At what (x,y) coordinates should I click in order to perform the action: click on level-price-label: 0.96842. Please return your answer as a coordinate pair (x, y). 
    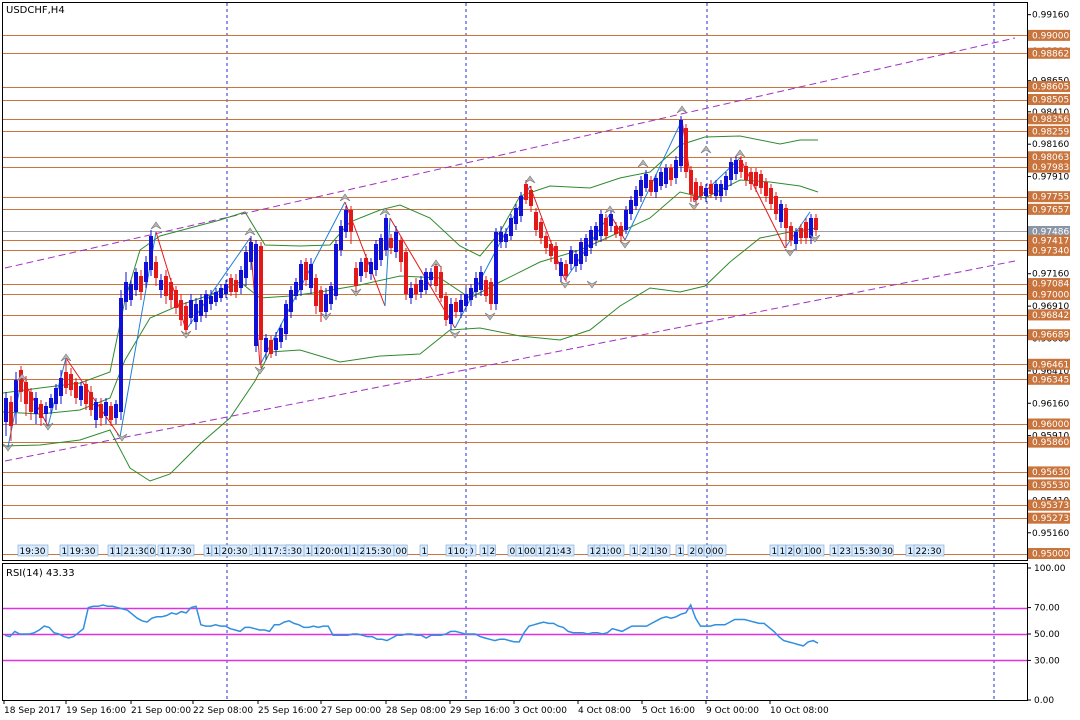
    Looking at the image, I should click on (1050, 316).